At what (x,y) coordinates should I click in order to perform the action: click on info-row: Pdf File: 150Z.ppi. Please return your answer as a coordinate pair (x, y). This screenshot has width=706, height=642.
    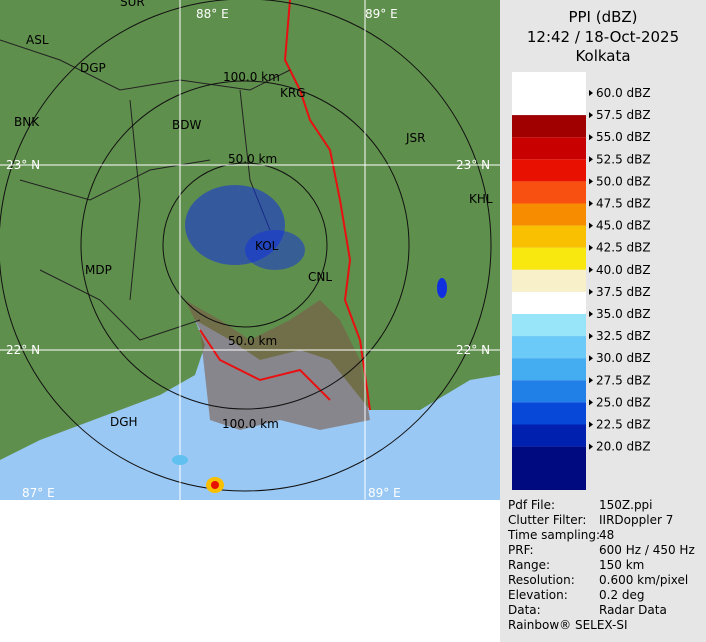
    Looking at the image, I should click on (601, 505).